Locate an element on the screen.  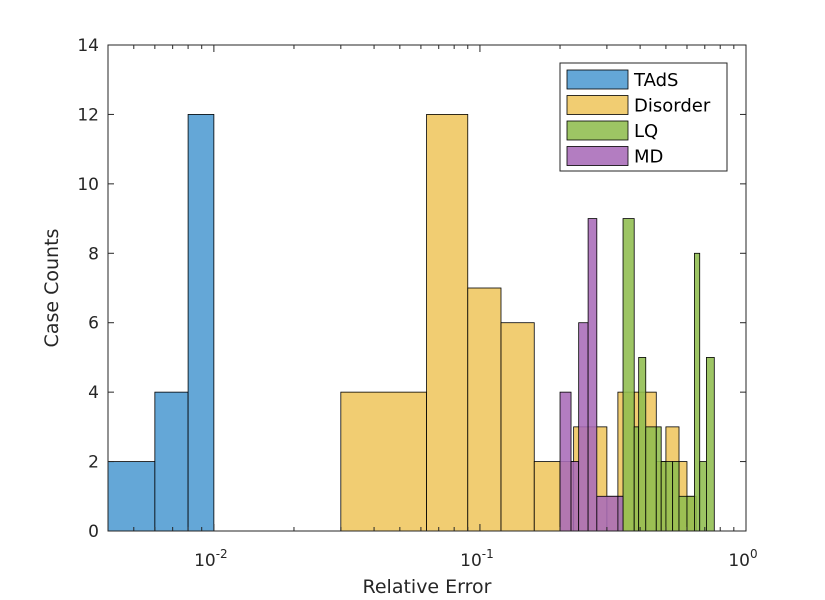
y-tick-label: 4 is located at coordinates (93, 393).